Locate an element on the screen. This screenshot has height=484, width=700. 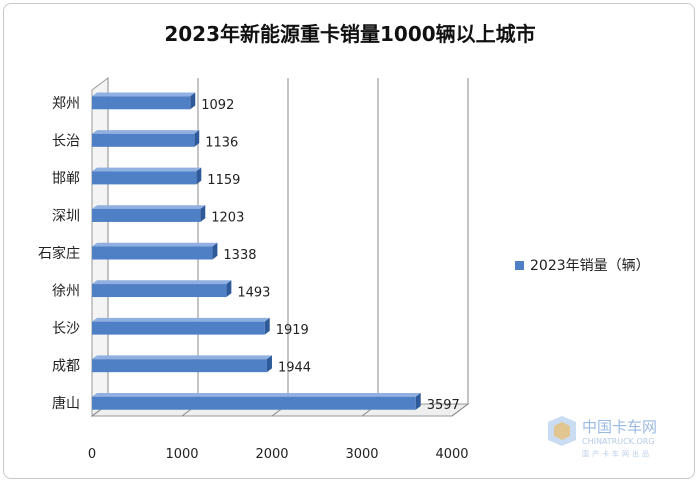
value-label: 1159 is located at coordinates (223, 180).